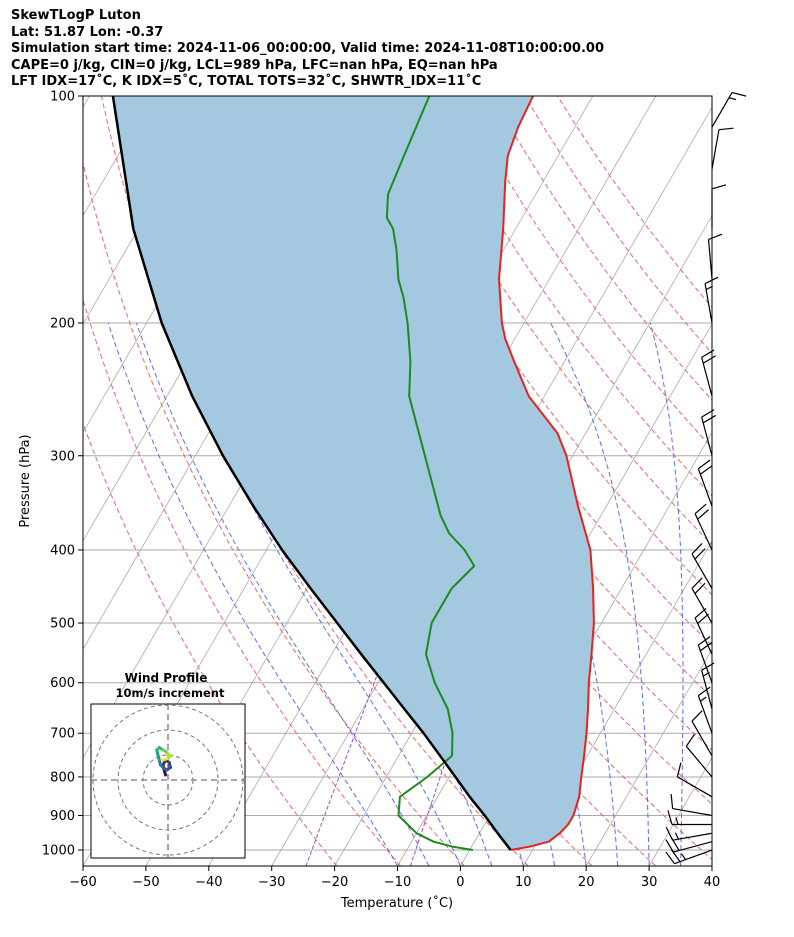 The height and width of the screenshot is (937, 794). What do you see at coordinates (62, 624) in the screenshot?
I see `y-tick-label: 500` at bounding box center [62, 624].